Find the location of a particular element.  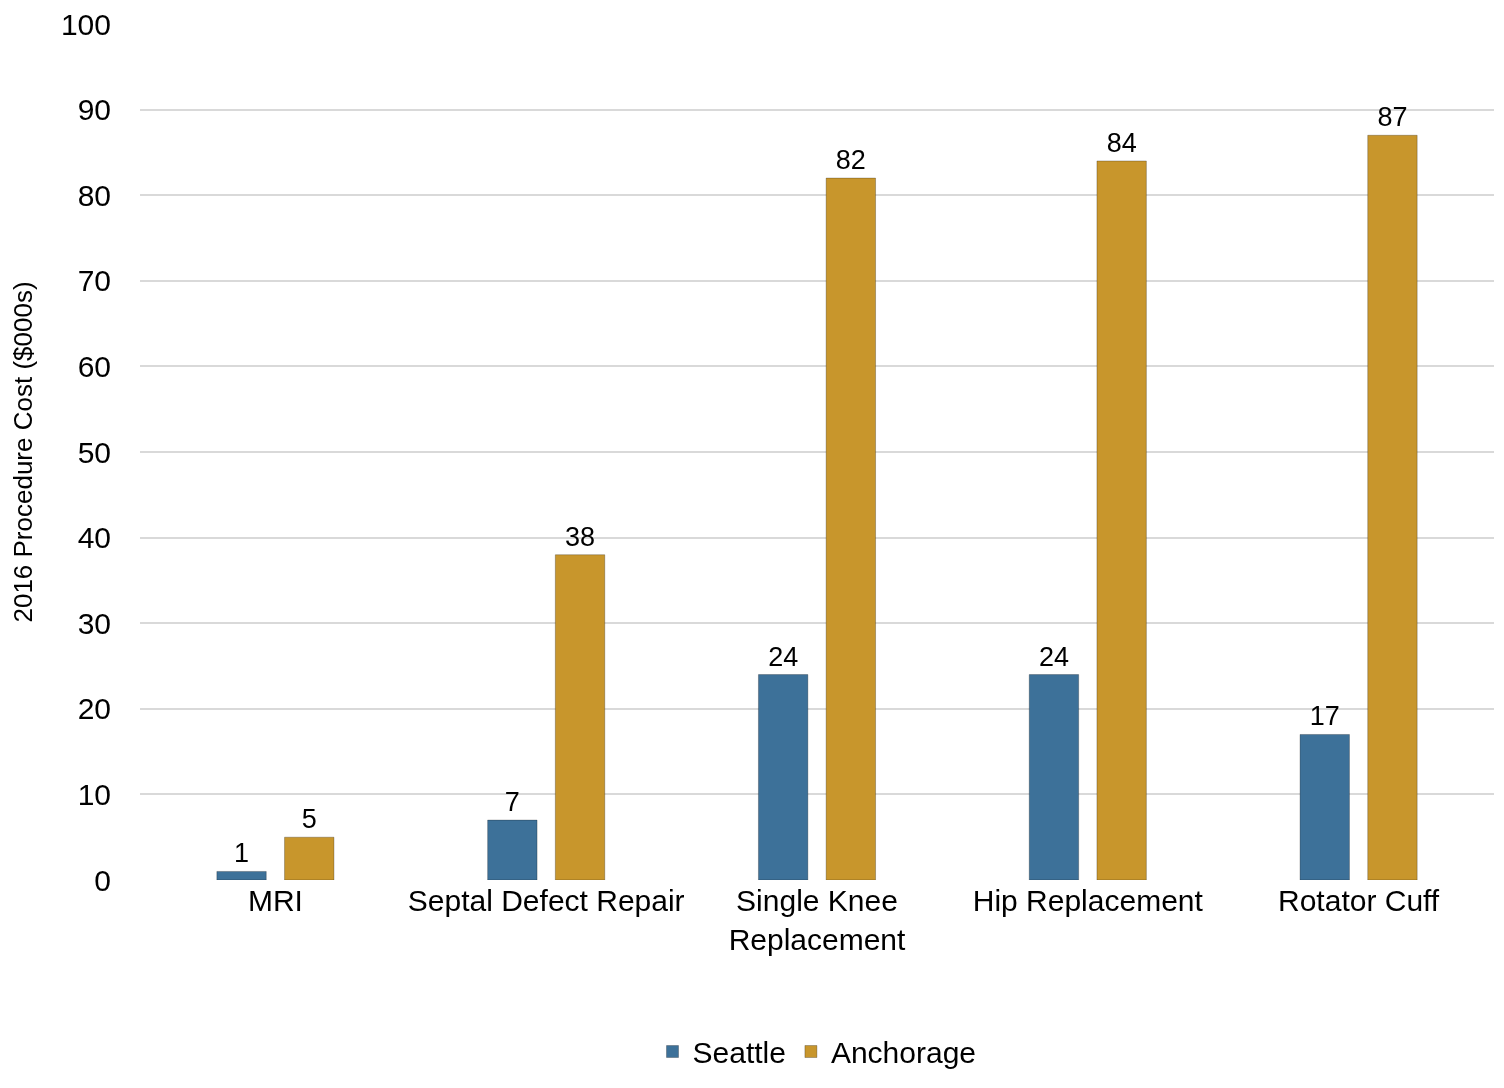

data-label: 82 is located at coordinates (850, 160).